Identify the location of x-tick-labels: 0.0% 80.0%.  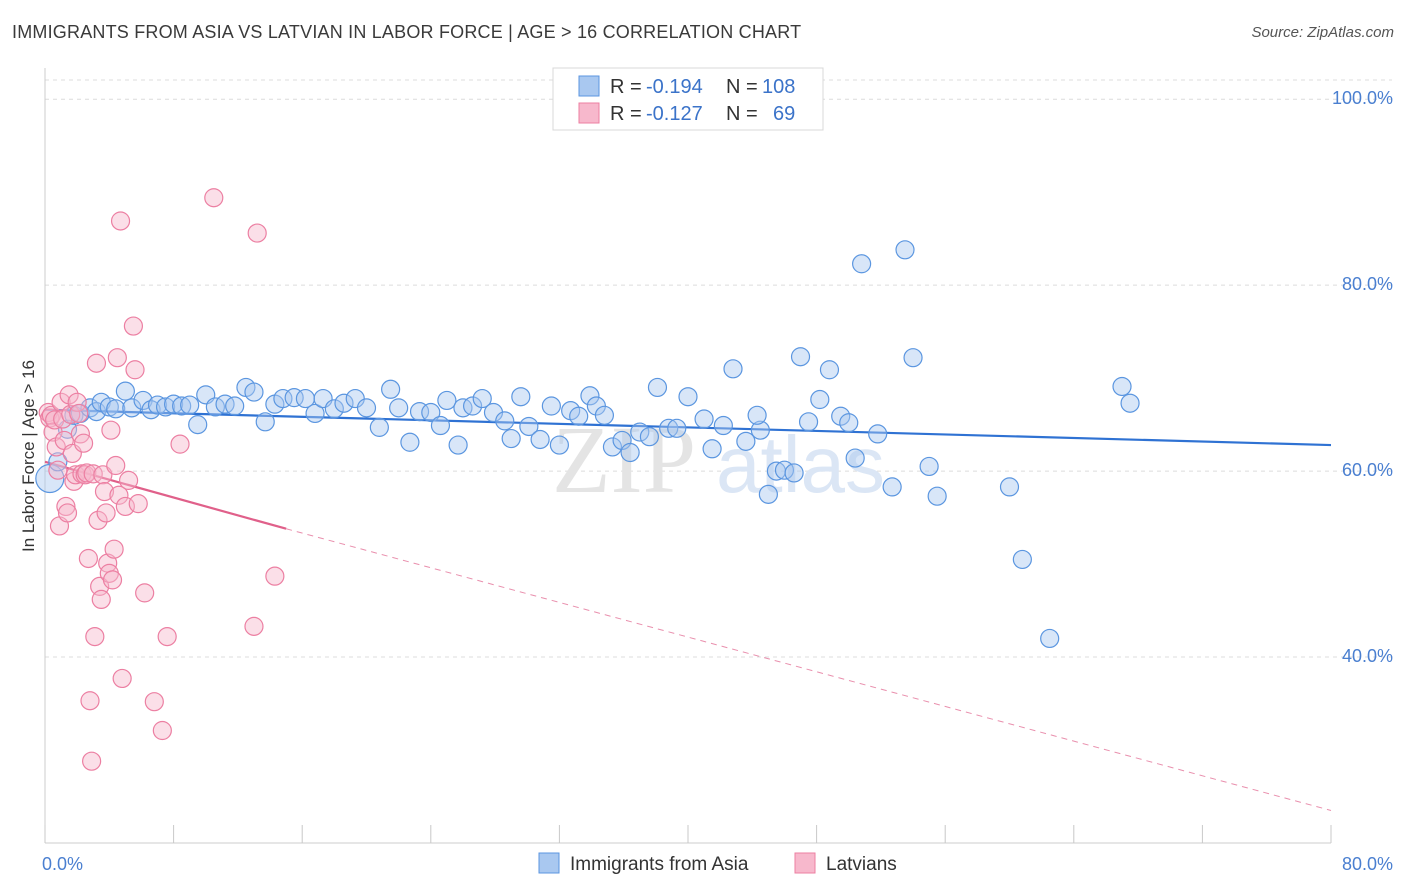
(717, 864).